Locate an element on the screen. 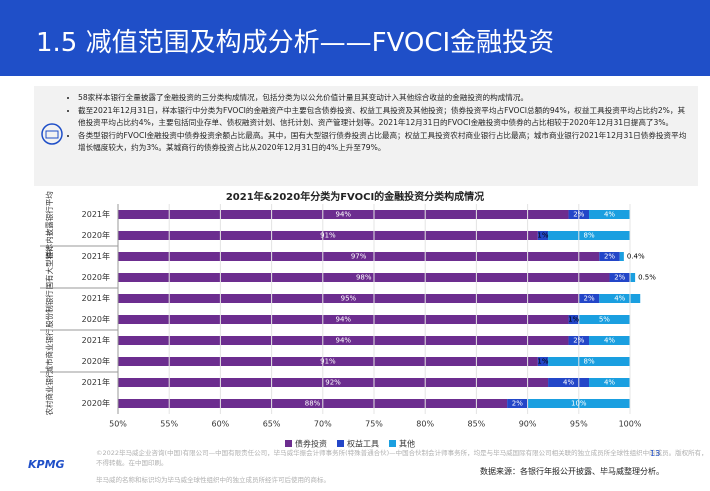 The width and height of the screenshot is (710, 491). group-label: 城市商业银行 is located at coordinates (49, 350).